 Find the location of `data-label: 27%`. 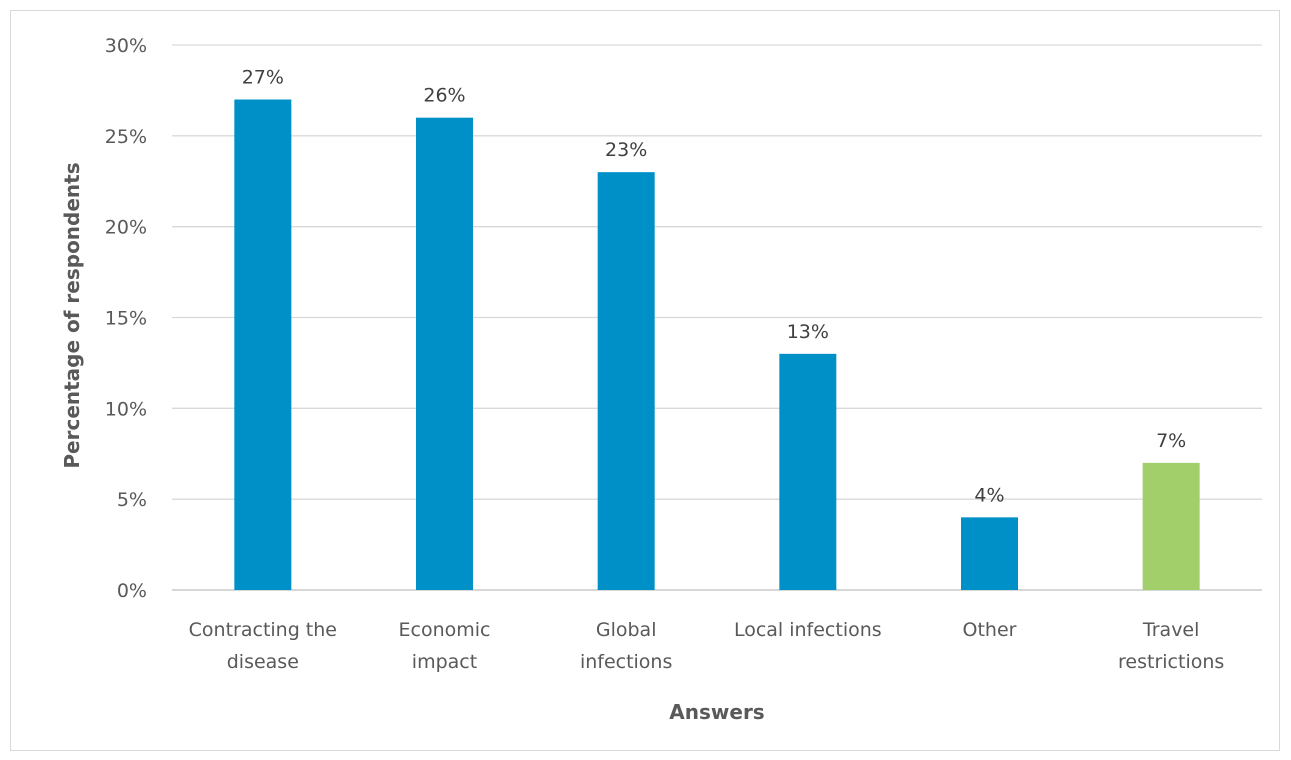

data-label: 27% is located at coordinates (263, 78).